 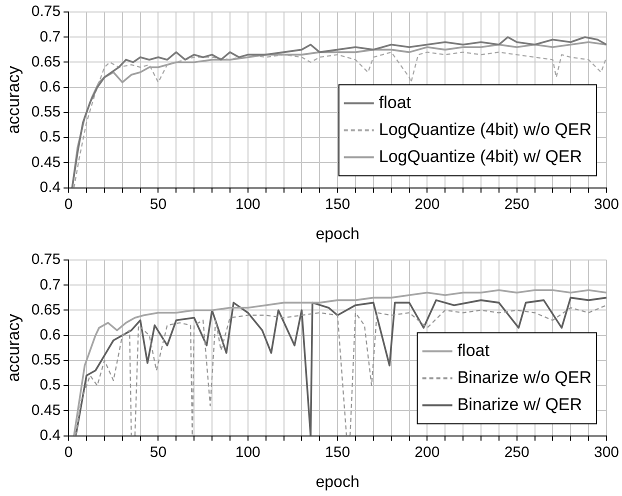 What do you see at coordinates (480, 156) in the screenshot?
I see `legend-label: LogQuantize (4bit) w/ QER` at bounding box center [480, 156].